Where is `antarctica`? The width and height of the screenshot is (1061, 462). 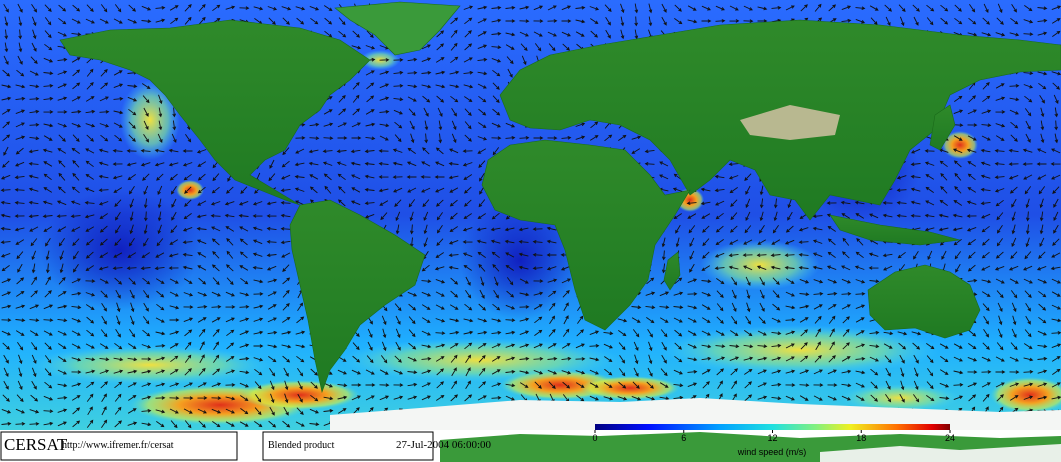
antarctica is located at coordinates (695, 414).